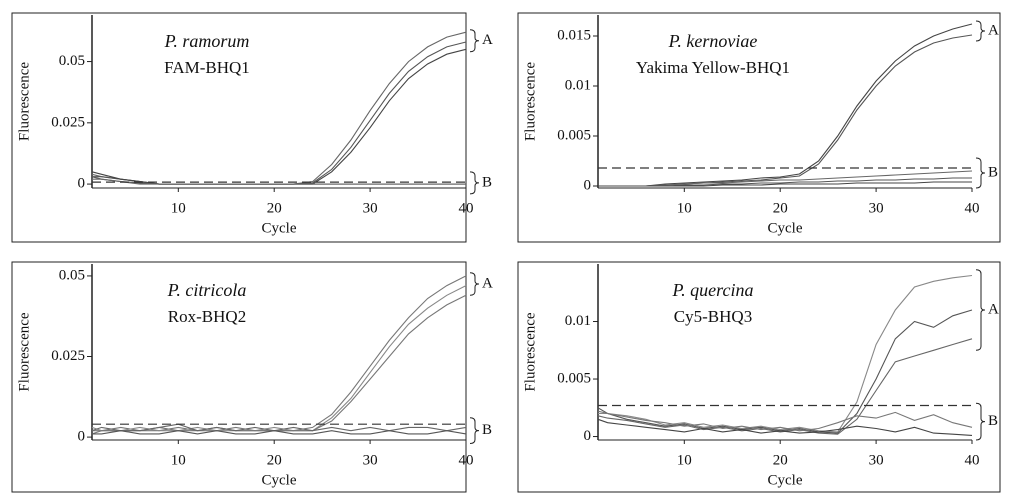 The width and height of the screenshot is (1010, 495). Describe the element at coordinates (574, 35) in the screenshot. I see `y-tick-label: 0.015` at that location.